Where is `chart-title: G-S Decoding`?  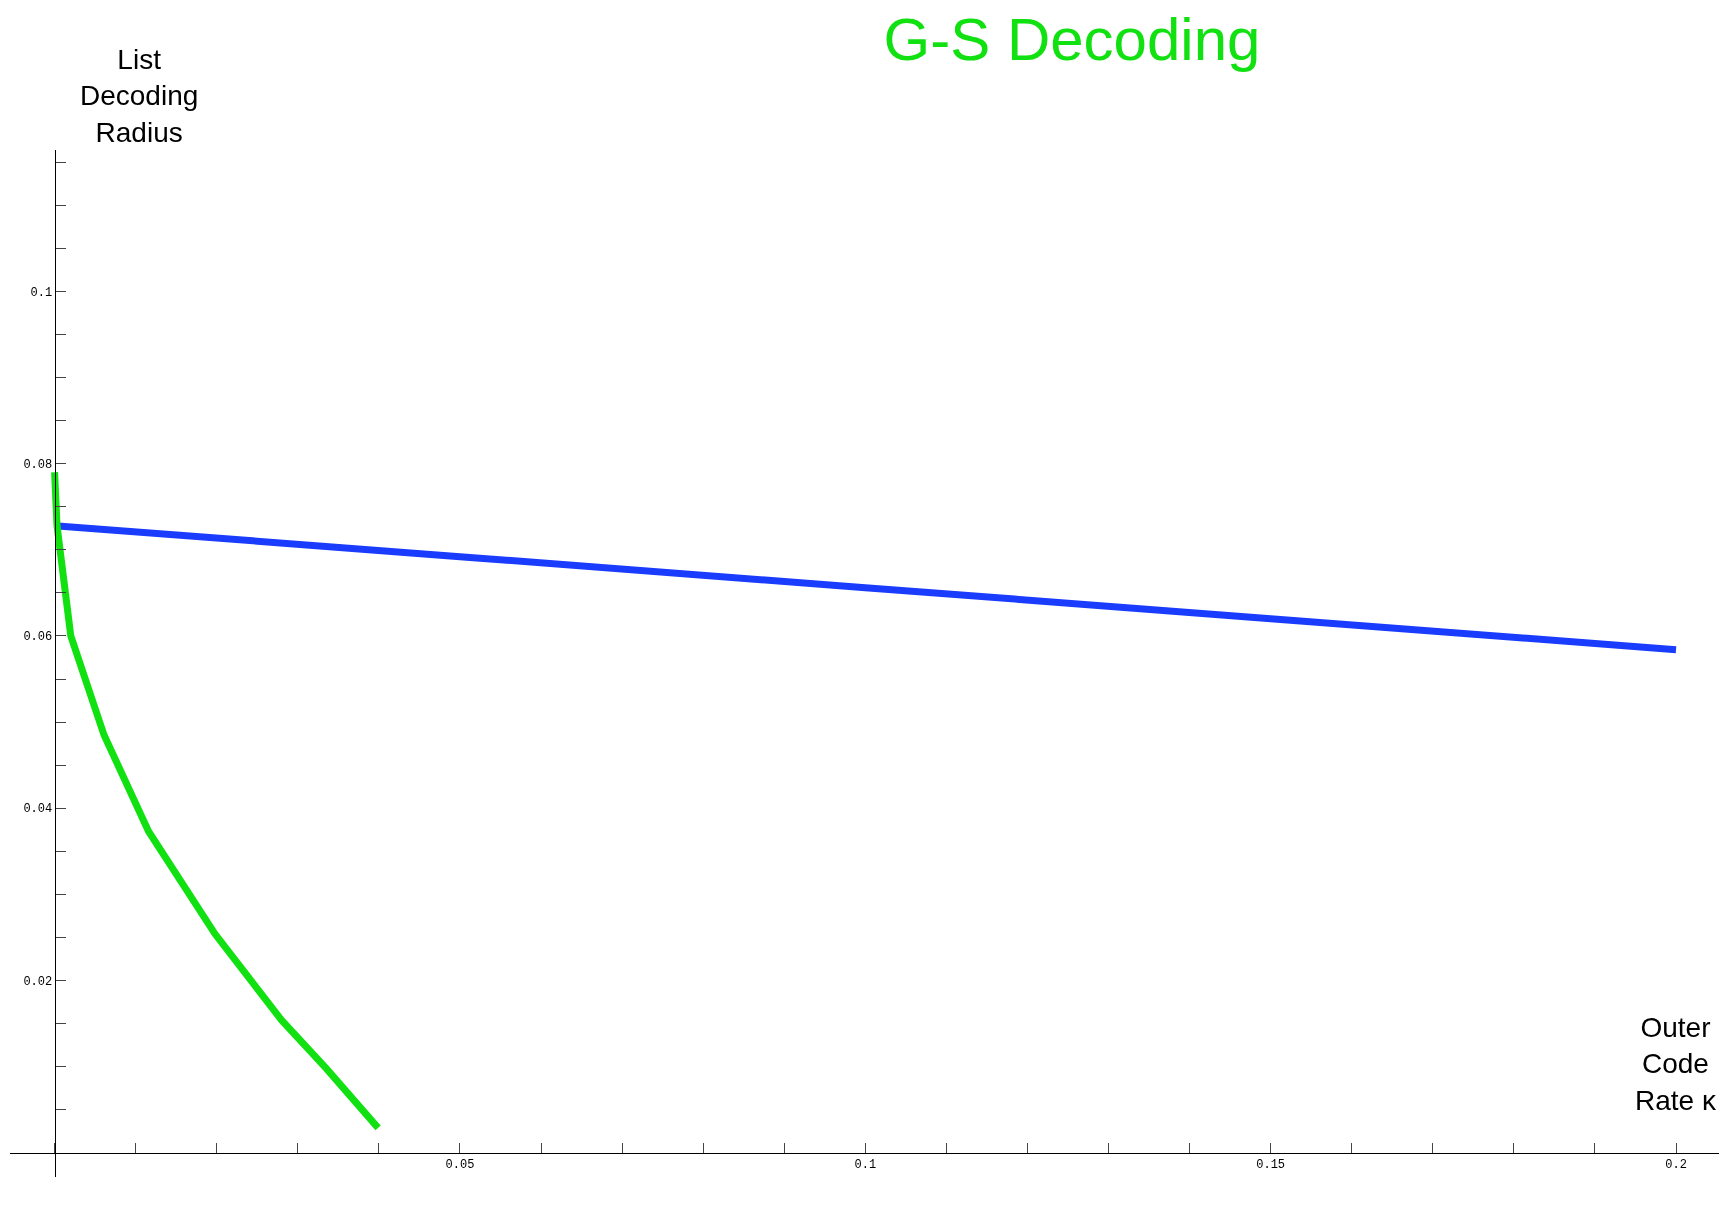 chart-title: G-S Decoding is located at coordinates (1072, 40).